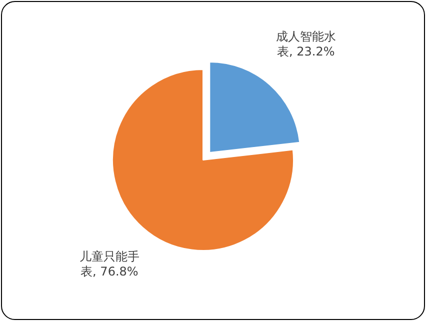 This screenshot has height=323, width=428. Describe the element at coordinates (306, 43) in the screenshot. I see `slice-label: 成人智能水表, 23.2%` at that location.